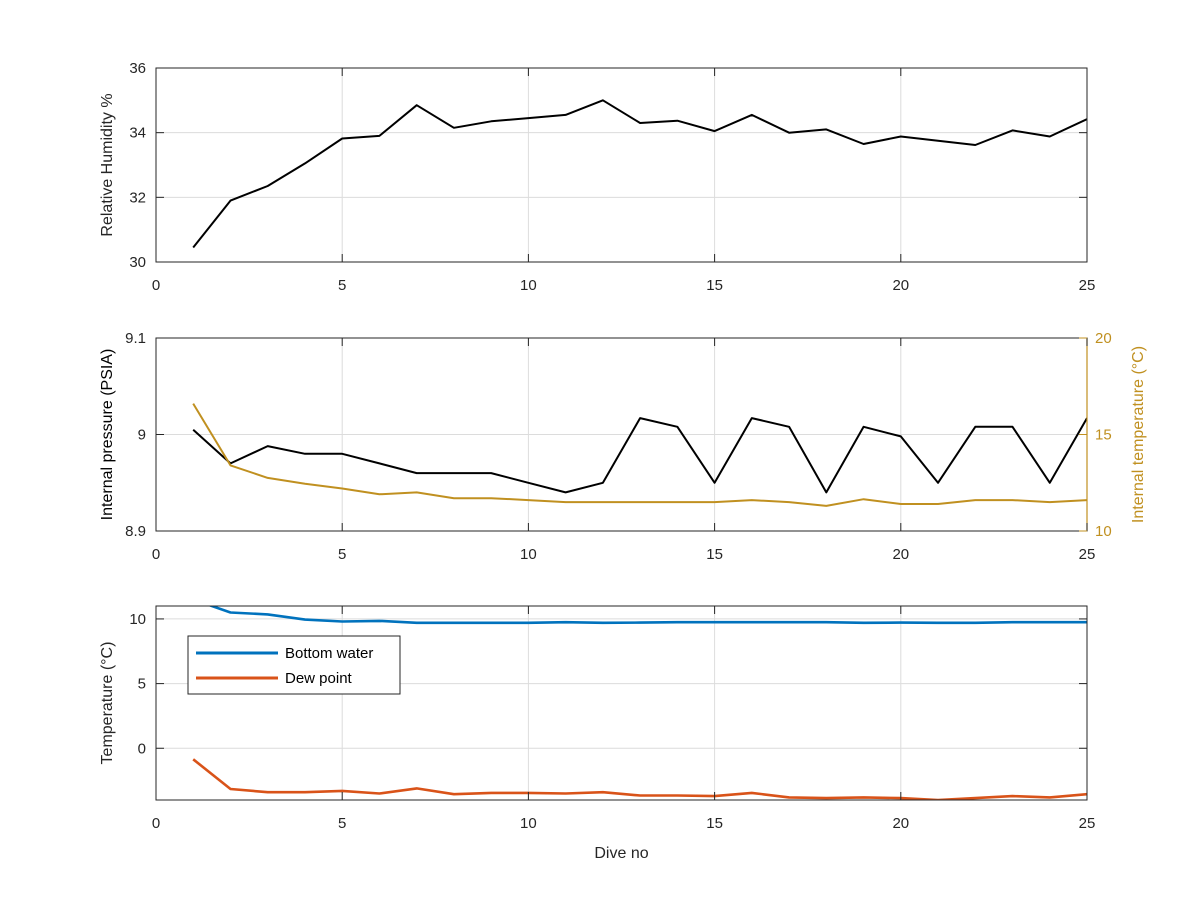 This screenshot has width=1200, height=900. What do you see at coordinates (135, 531) in the screenshot?
I see `y-tick-label: 8.9` at bounding box center [135, 531].